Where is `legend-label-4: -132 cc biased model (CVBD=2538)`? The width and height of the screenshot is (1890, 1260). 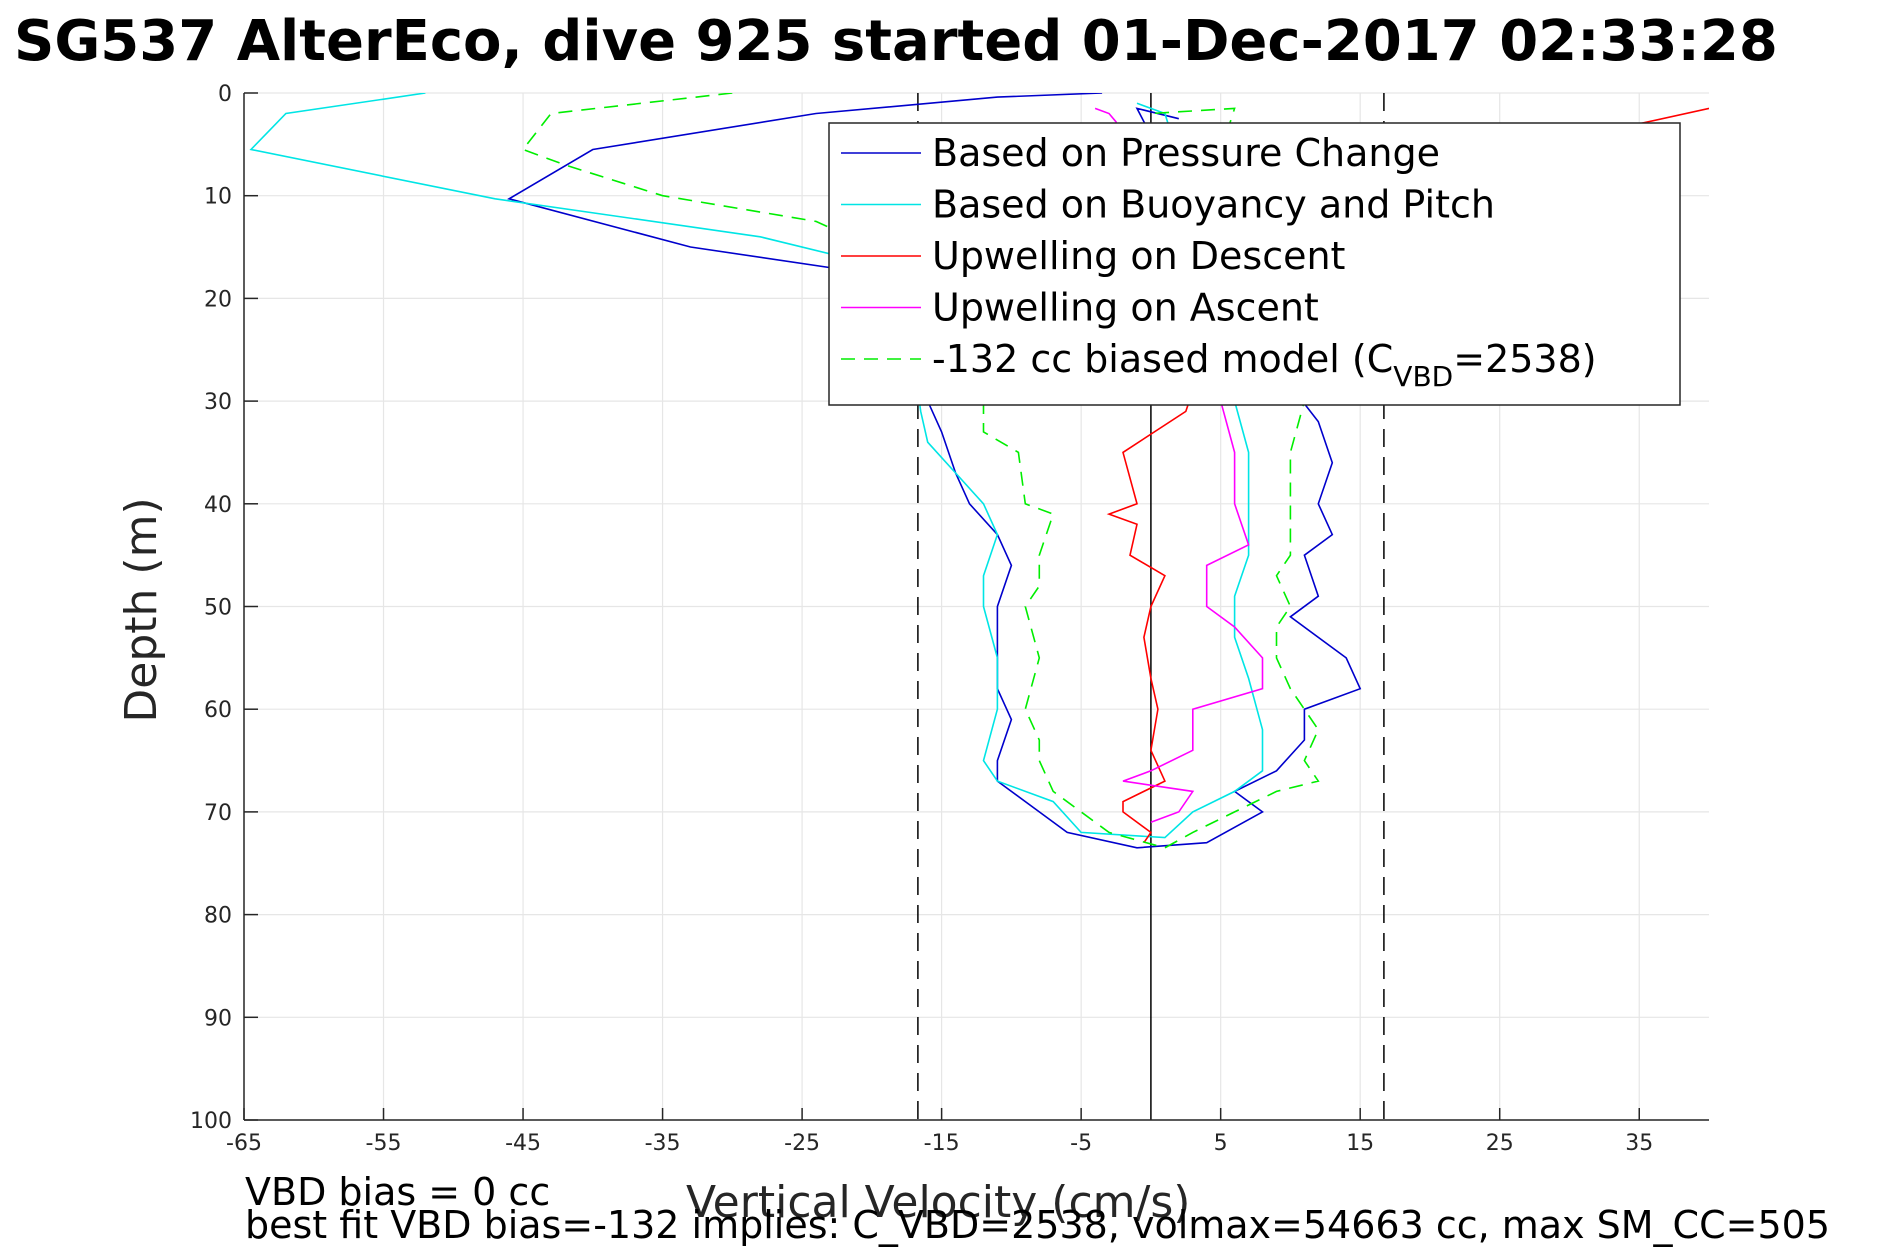
legend-label-4: -132 cc biased model (CVBD=2538) is located at coordinates (1264, 365).